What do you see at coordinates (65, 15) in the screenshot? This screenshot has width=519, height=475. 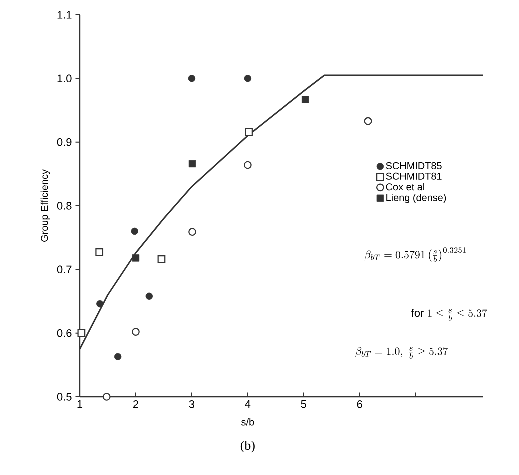 I see `y-tick-label: 1.1` at bounding box center [65, 15].